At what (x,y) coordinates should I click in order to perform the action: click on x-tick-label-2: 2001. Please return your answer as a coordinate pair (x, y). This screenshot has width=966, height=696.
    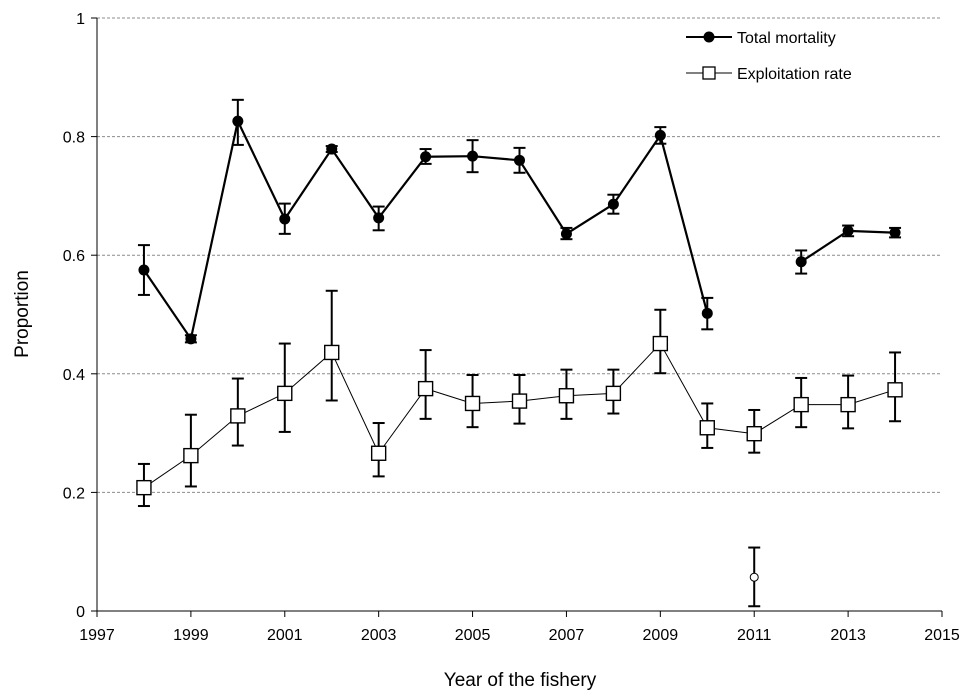
    Looking at the image, I should click on (285, 635).